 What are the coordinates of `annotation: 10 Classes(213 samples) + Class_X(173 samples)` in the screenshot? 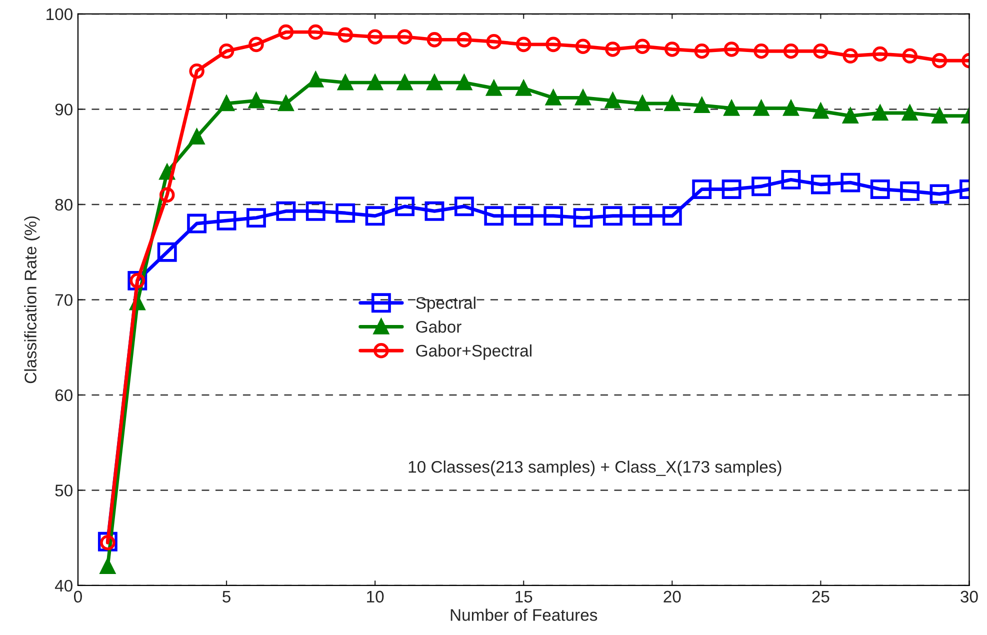 It's located at (595, 468).